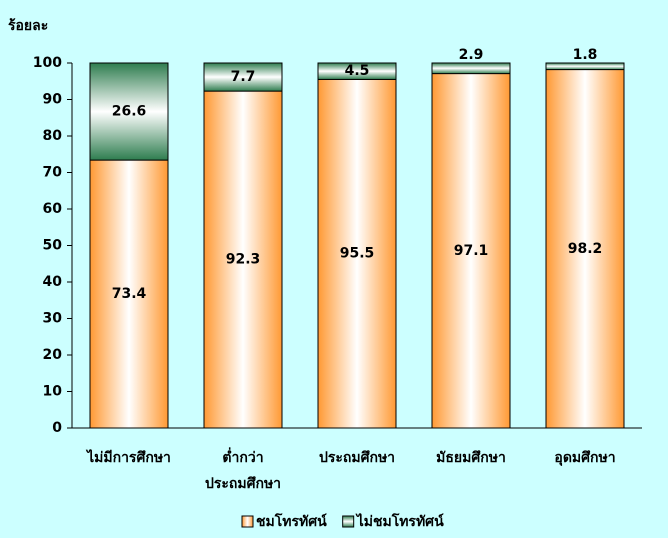 This screenshot has height=538, width=668. What do you see at coordinates (128, 457) in the screenshot?
I see `x-tick-label: ไม่มีการศึกษา` at bounding box center [128, 457].